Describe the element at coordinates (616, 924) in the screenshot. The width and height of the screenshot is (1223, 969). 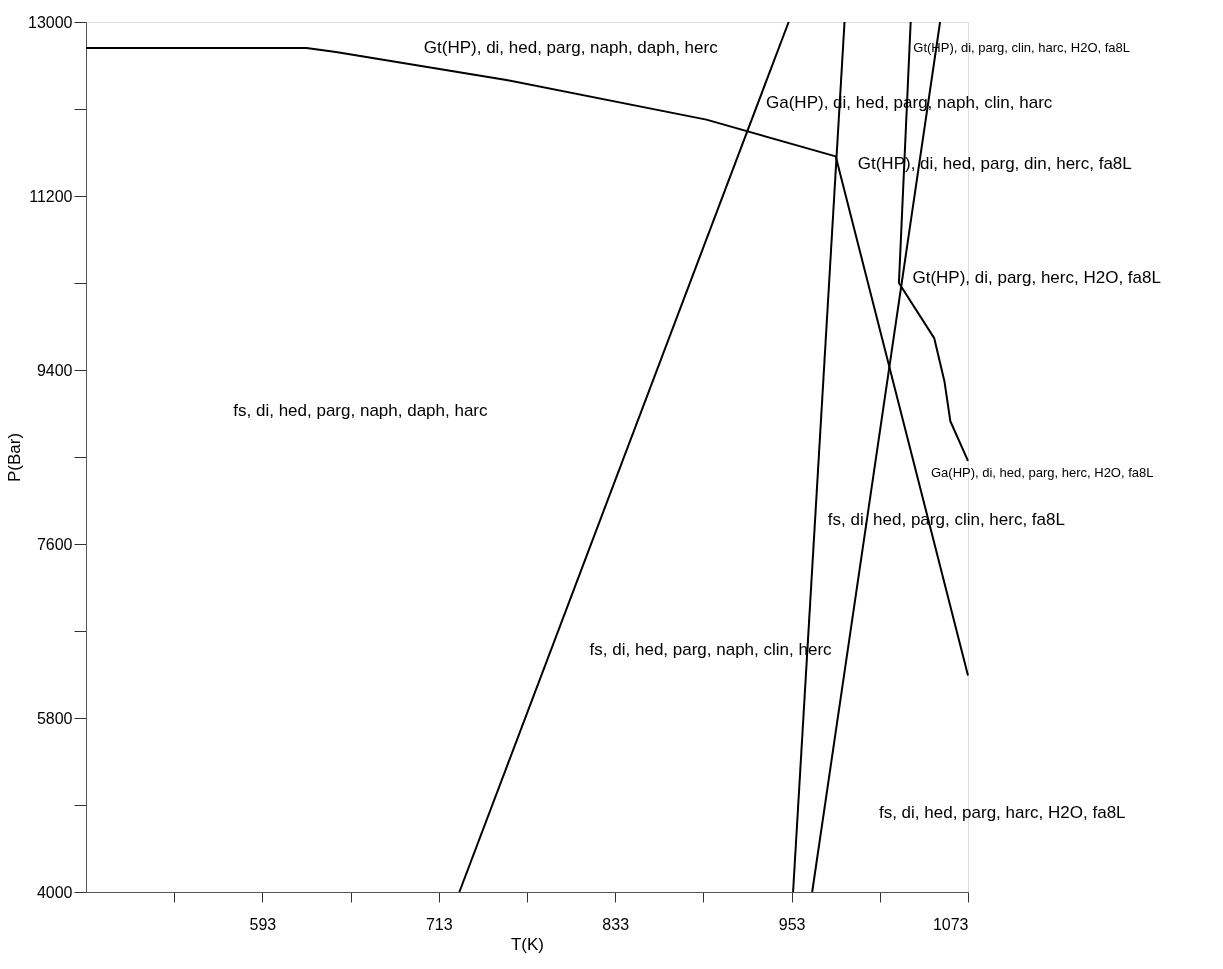
I see `x-tick-label: 833` at that location.